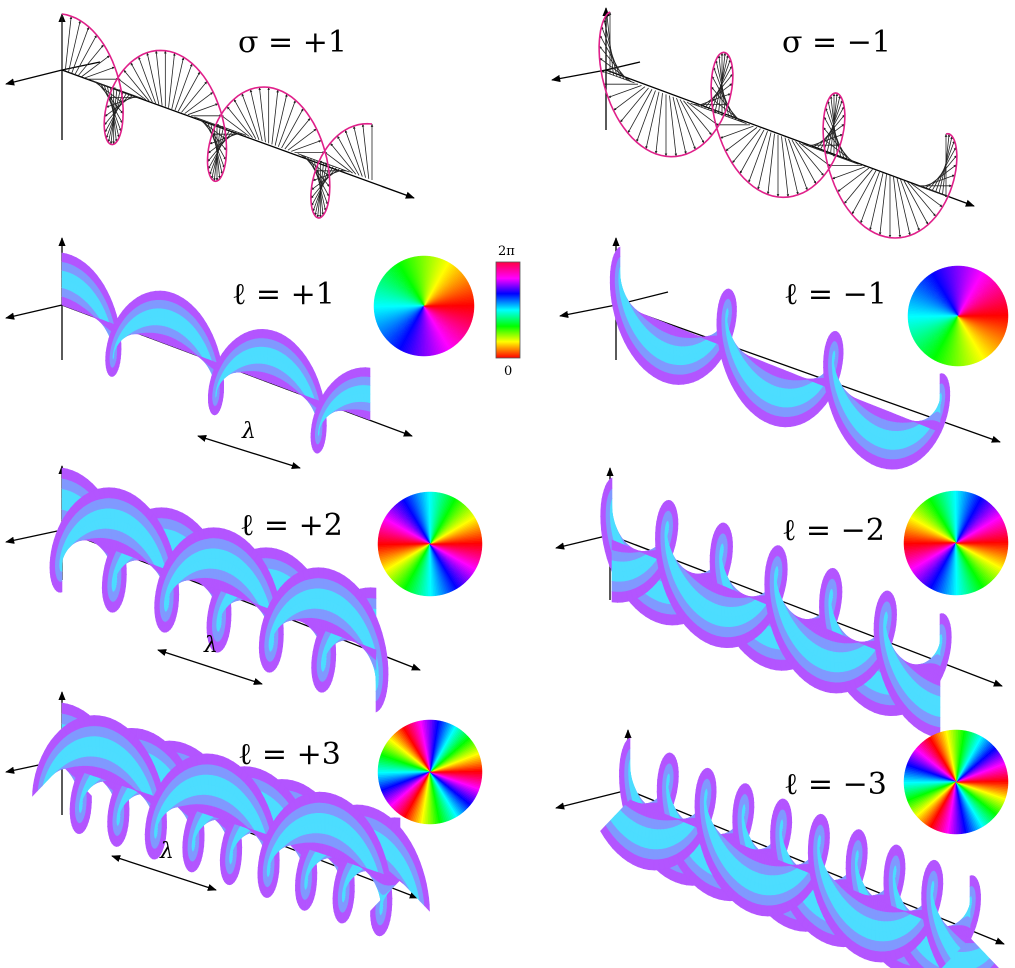  What do you see at coordinates (958, 316) in the screenshot?
I see `phase-wheel` at bounding box center [958, 316].